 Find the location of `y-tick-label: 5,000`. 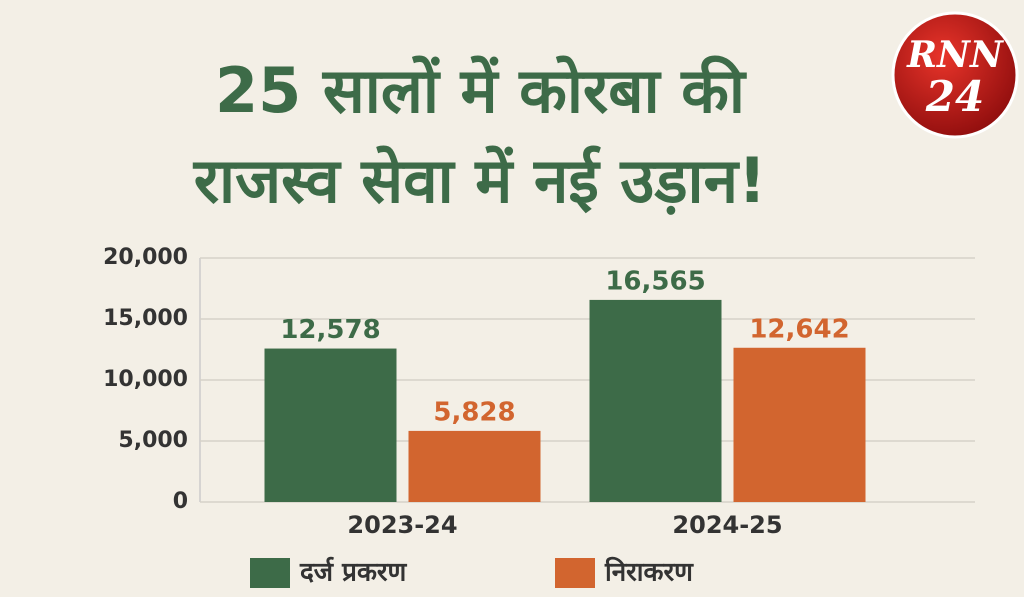

y-tick-label: 5,000 is located at coordinates (153, 440).